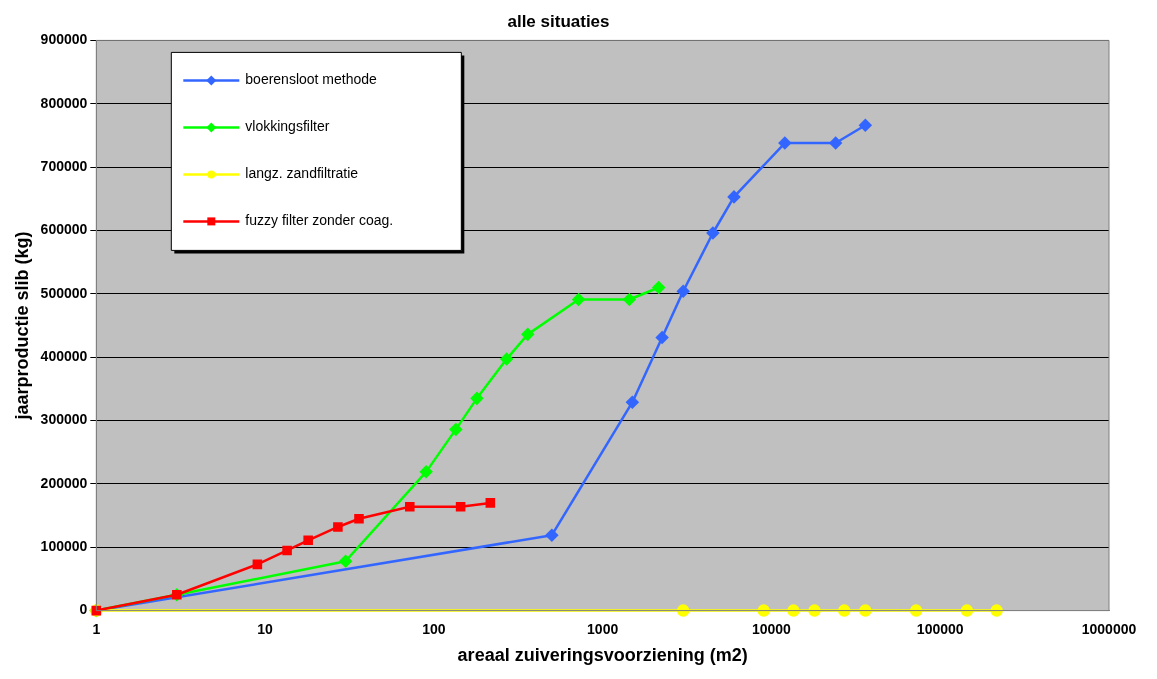 The width and height of the screenshot is (1157, 679). I want to click on x-tick-label: 1000000, so click(1109, 628).